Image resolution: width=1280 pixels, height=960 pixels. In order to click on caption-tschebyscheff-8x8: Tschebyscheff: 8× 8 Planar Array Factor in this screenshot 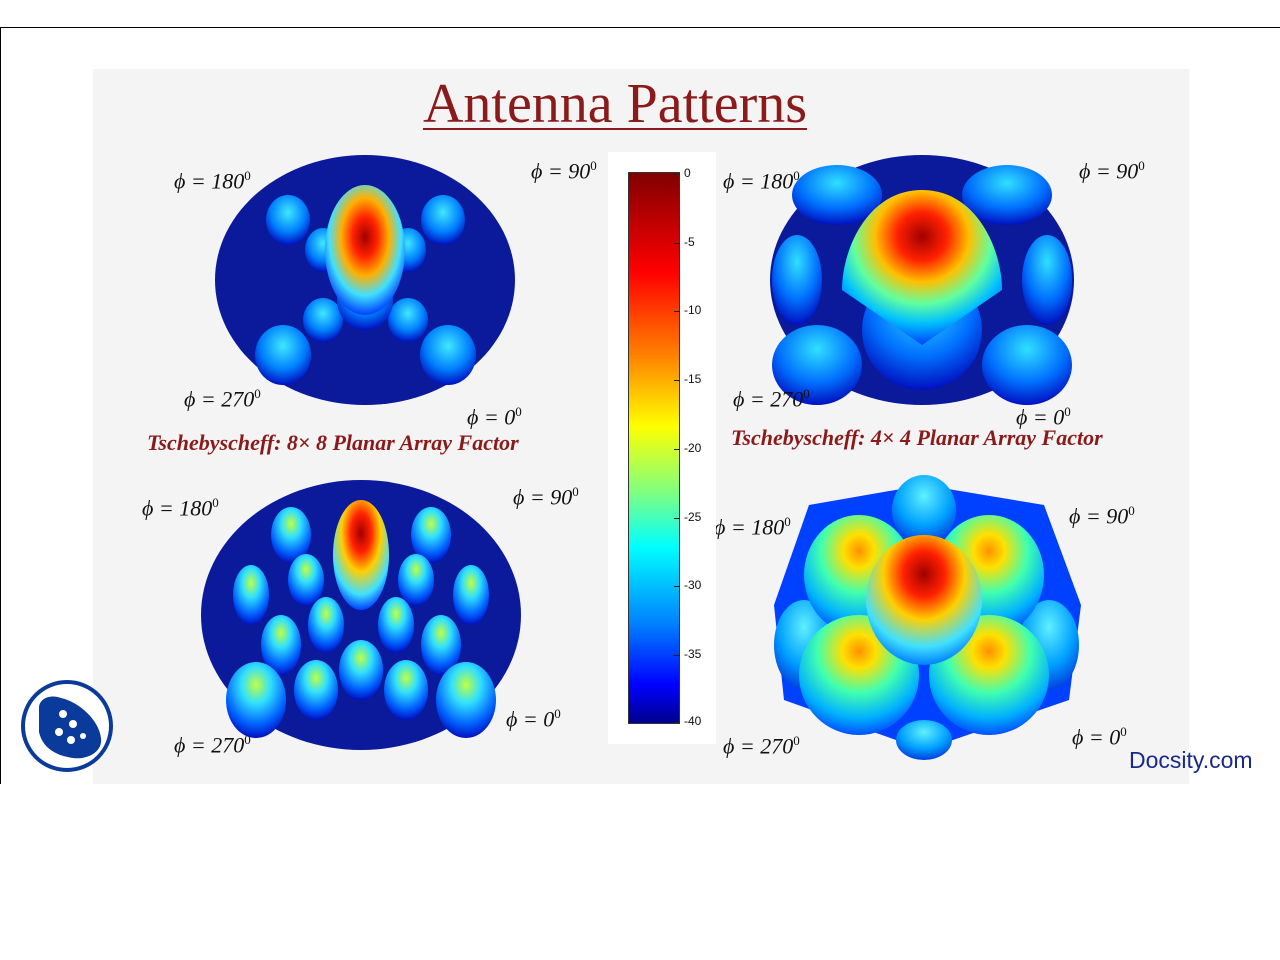, I will do `click(333, 442)`.